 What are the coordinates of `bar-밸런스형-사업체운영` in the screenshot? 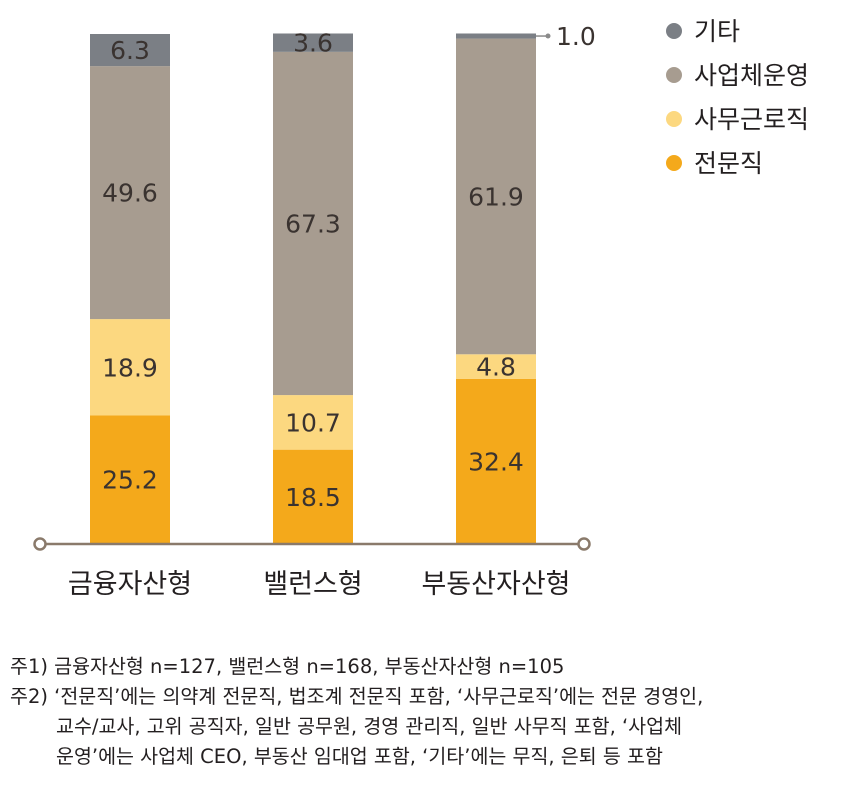 It's located at (313, 223).